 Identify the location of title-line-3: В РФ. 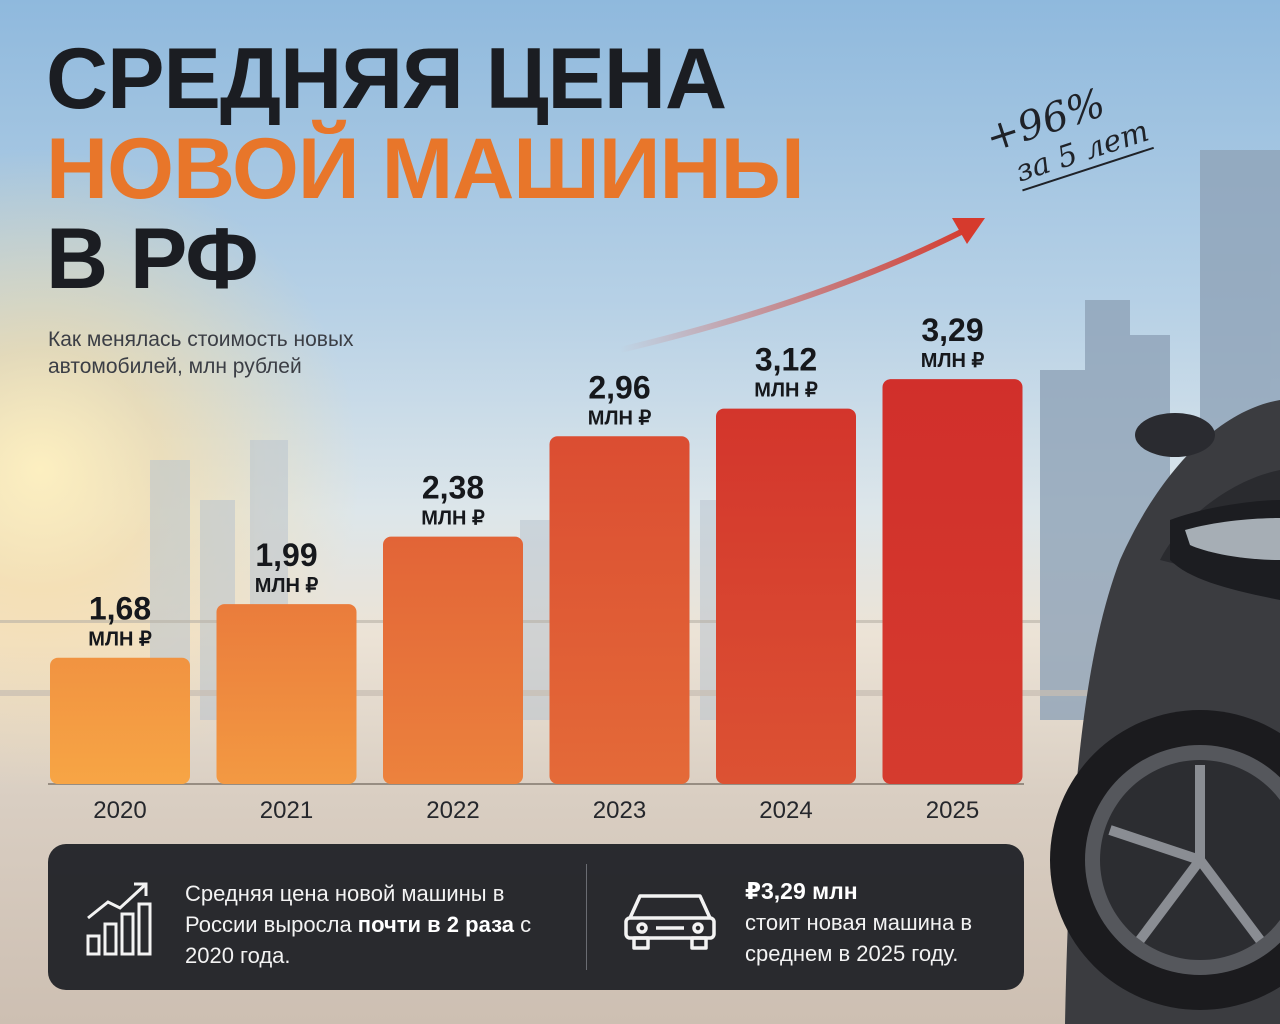
(152, 259).